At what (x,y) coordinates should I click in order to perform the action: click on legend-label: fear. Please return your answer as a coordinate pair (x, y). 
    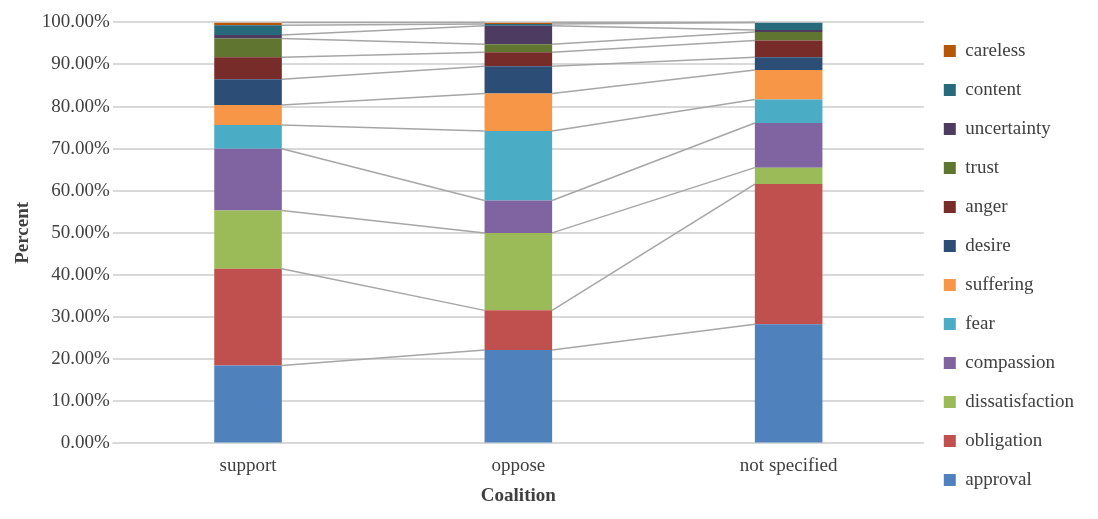
    Looking at the image, I should click on (980, 322).